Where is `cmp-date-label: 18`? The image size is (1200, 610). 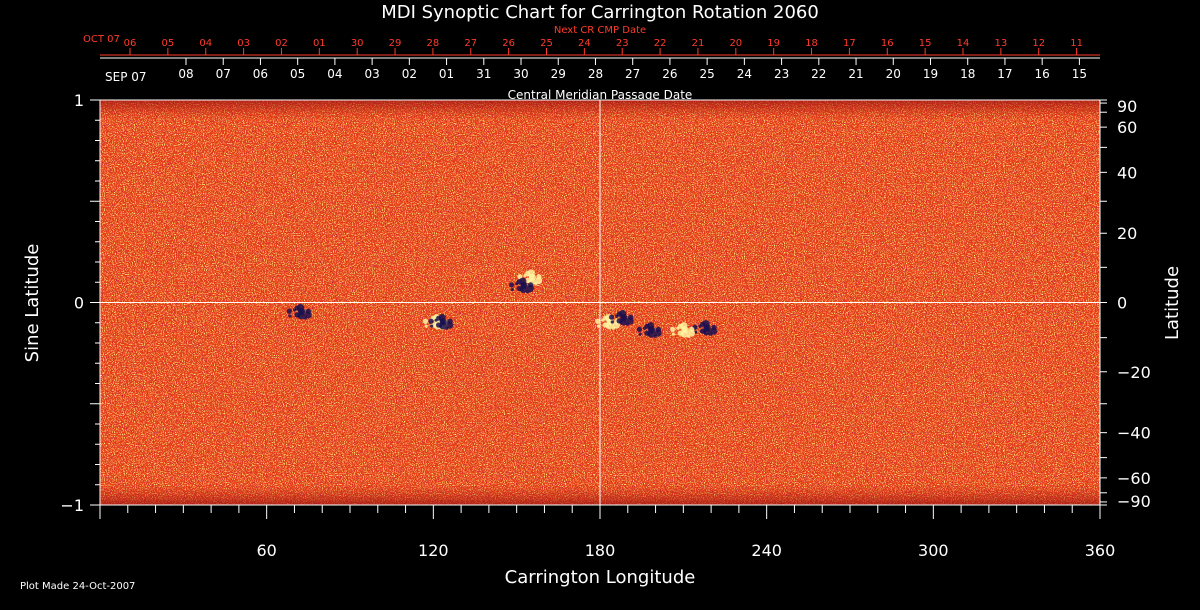
cmp-date-label: 18 is located at coordinates (967, 74).